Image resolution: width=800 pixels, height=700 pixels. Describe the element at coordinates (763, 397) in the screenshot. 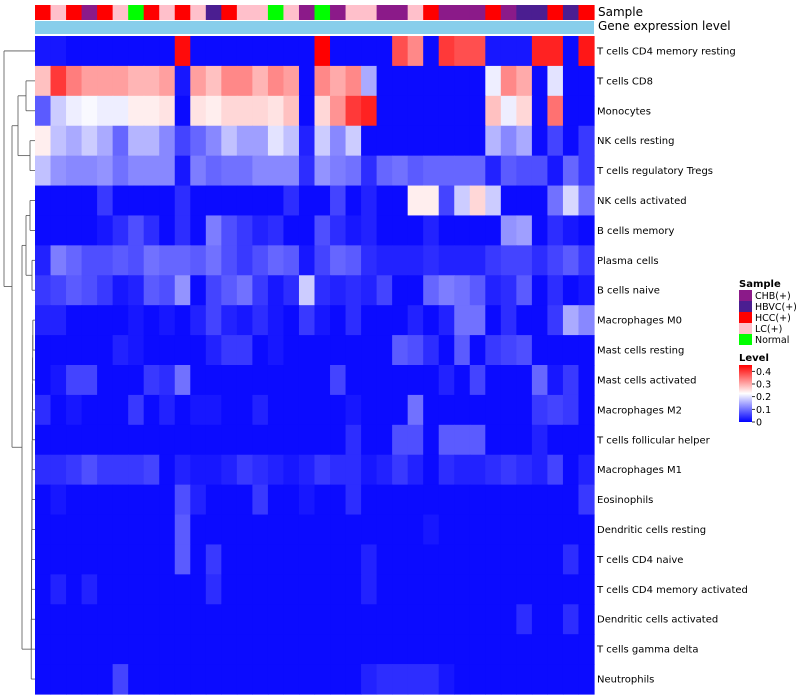

I see `level-tick-label: 0.2` at that location.